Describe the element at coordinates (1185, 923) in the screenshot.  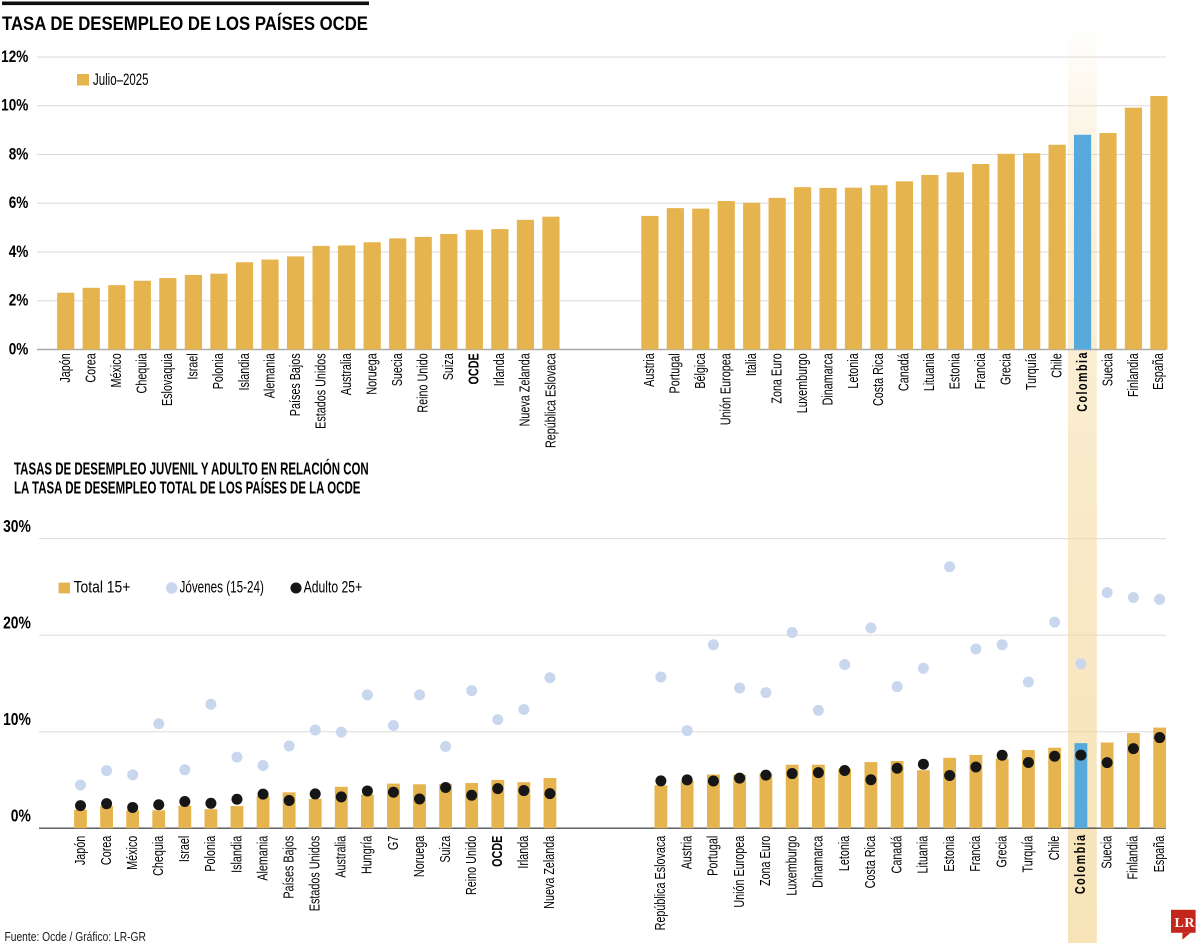
I see `svg-text: LR` at that location.